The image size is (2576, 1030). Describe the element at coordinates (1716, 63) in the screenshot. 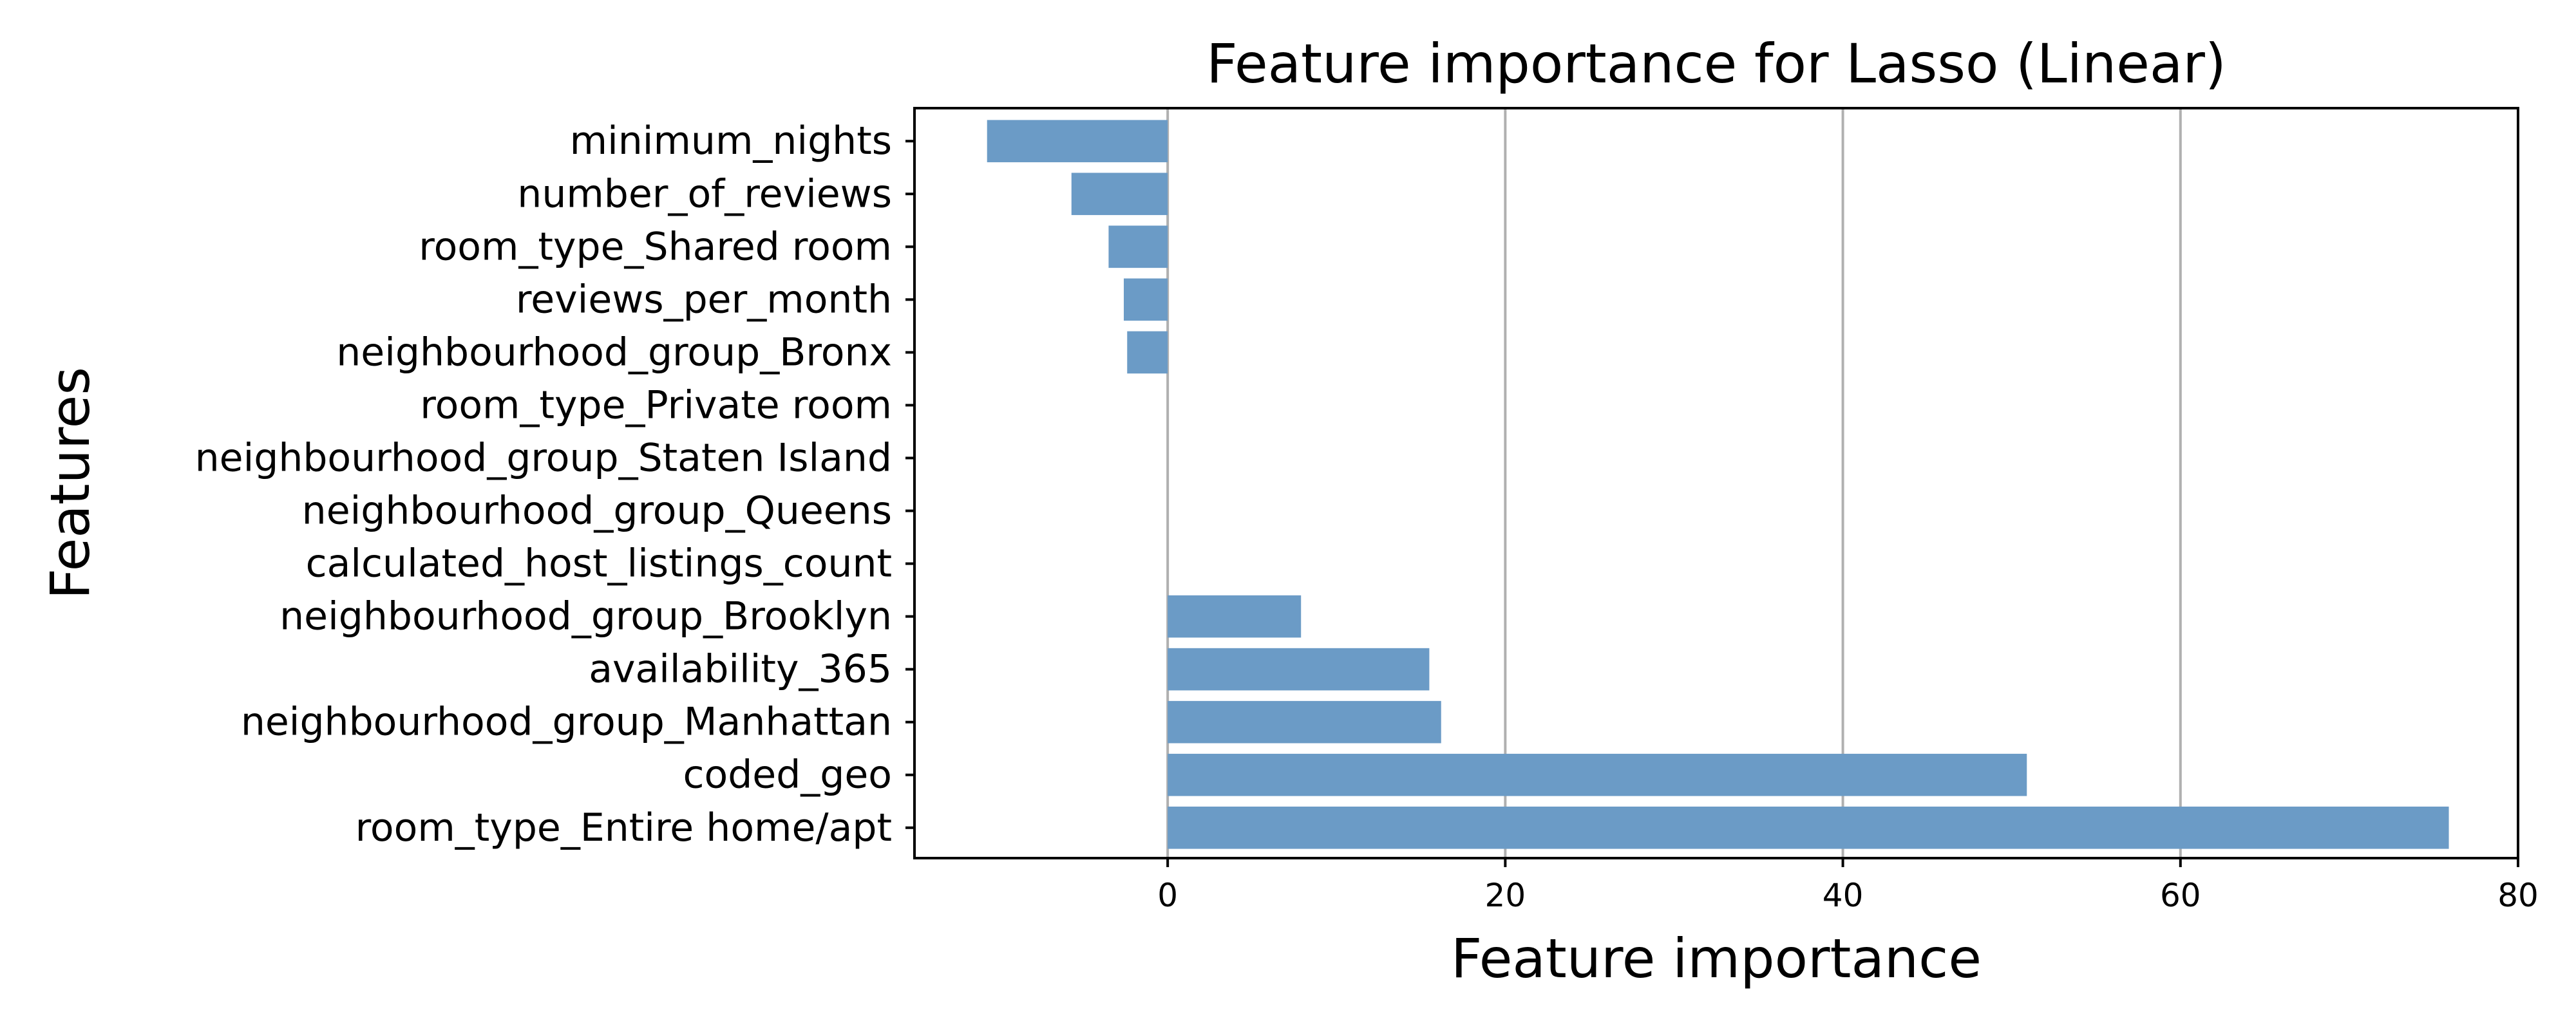

I see `chart-title: Feature importance for Lasso (Linear)` at that location.